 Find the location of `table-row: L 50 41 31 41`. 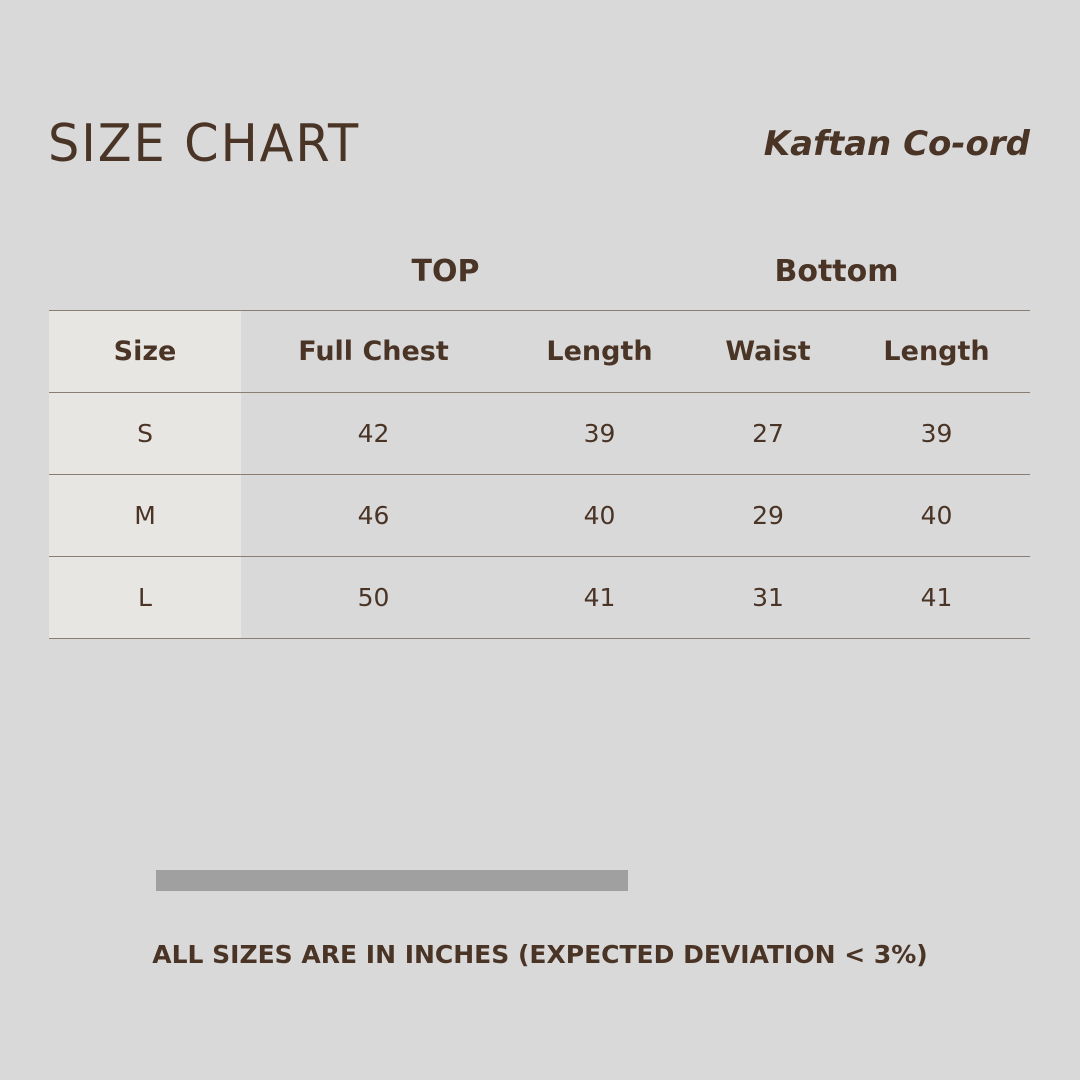

table-row: L 50 41 31 41 is located at coordinates (539, 597).